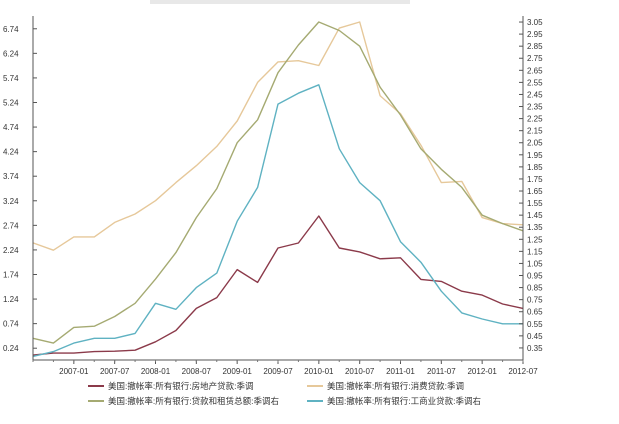 The height and width of the screenshot is (424, 619). Describe the element at coordinates (535, 191) in the screenshot. I see `right-tick-label: 1.65` at that location.